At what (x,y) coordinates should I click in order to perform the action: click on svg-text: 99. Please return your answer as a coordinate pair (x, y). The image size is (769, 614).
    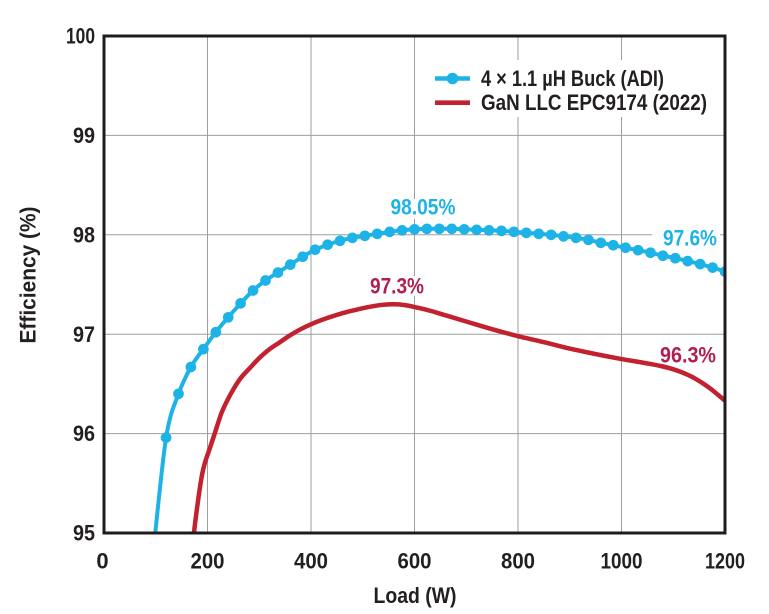
    Looking at the image, I should click on (84, 135).